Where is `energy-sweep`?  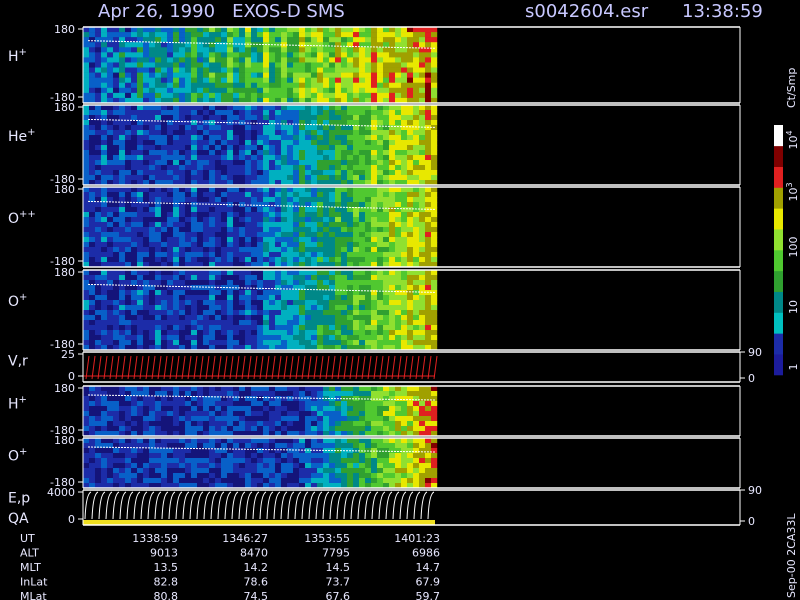 energy-sweep is located at coordinates (193, 505).